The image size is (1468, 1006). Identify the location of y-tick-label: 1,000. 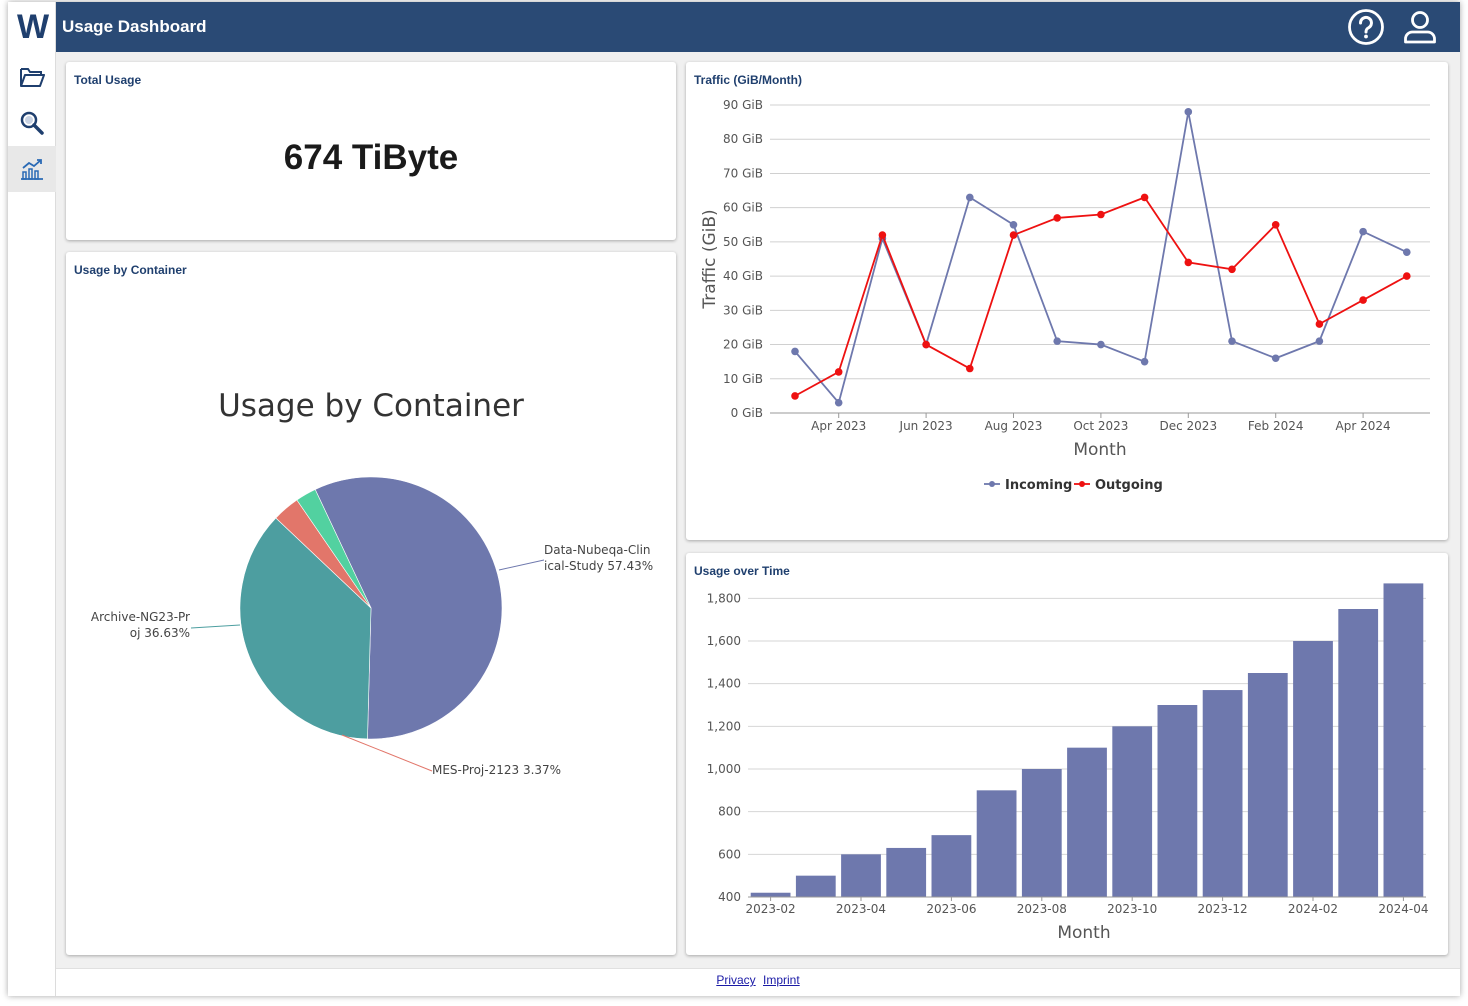
(724, 769).